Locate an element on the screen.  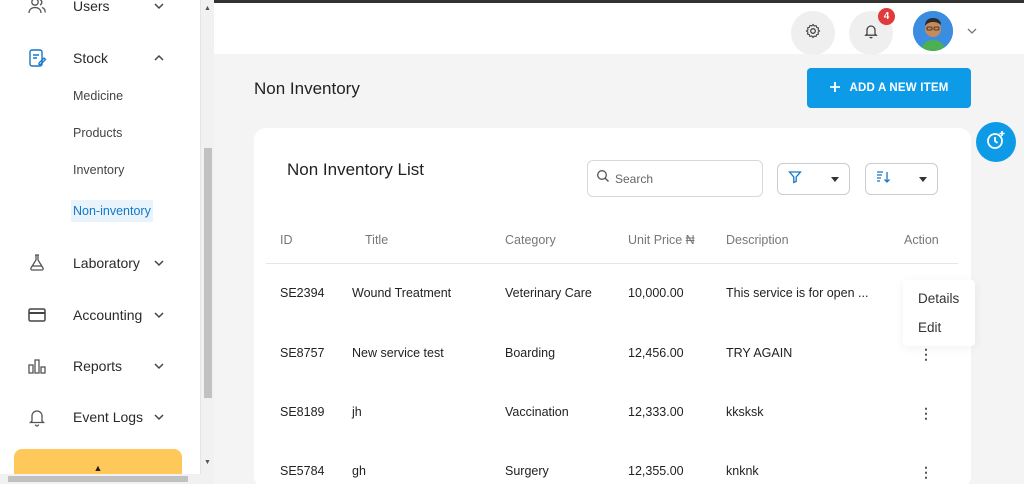
caret-up-icon: ▲ is located at coordinates (98, 468).